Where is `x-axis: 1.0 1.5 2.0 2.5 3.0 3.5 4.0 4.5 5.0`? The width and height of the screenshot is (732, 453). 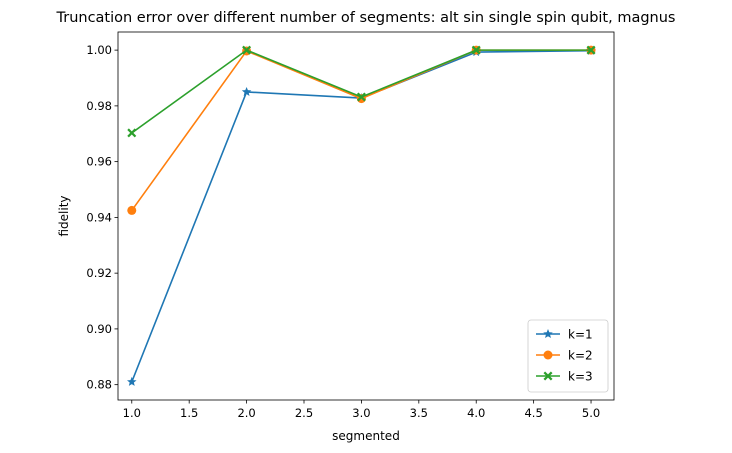 x-axis: 1.0 1.5 2.0 2.5 3.0 3.5 4.0 4.5 5.0 is located at coordinates (361, 410).